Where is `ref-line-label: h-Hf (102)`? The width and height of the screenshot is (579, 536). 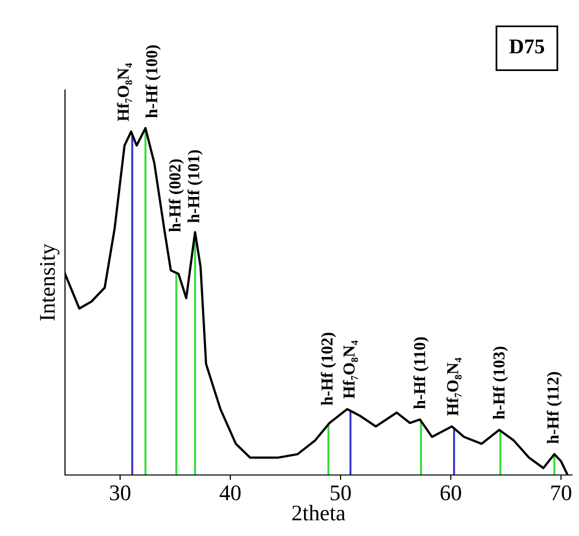 ref-line-label: h-Hf (102) is located at coordinates (328, 369).